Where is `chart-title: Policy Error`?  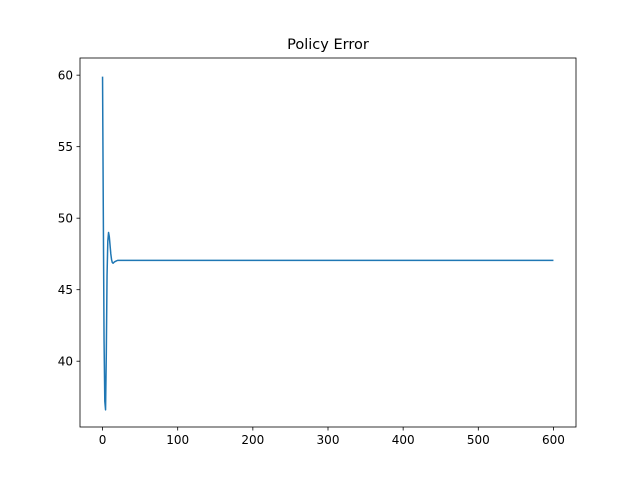
chart-title: Policy Error is located at coordinates (328, 45).